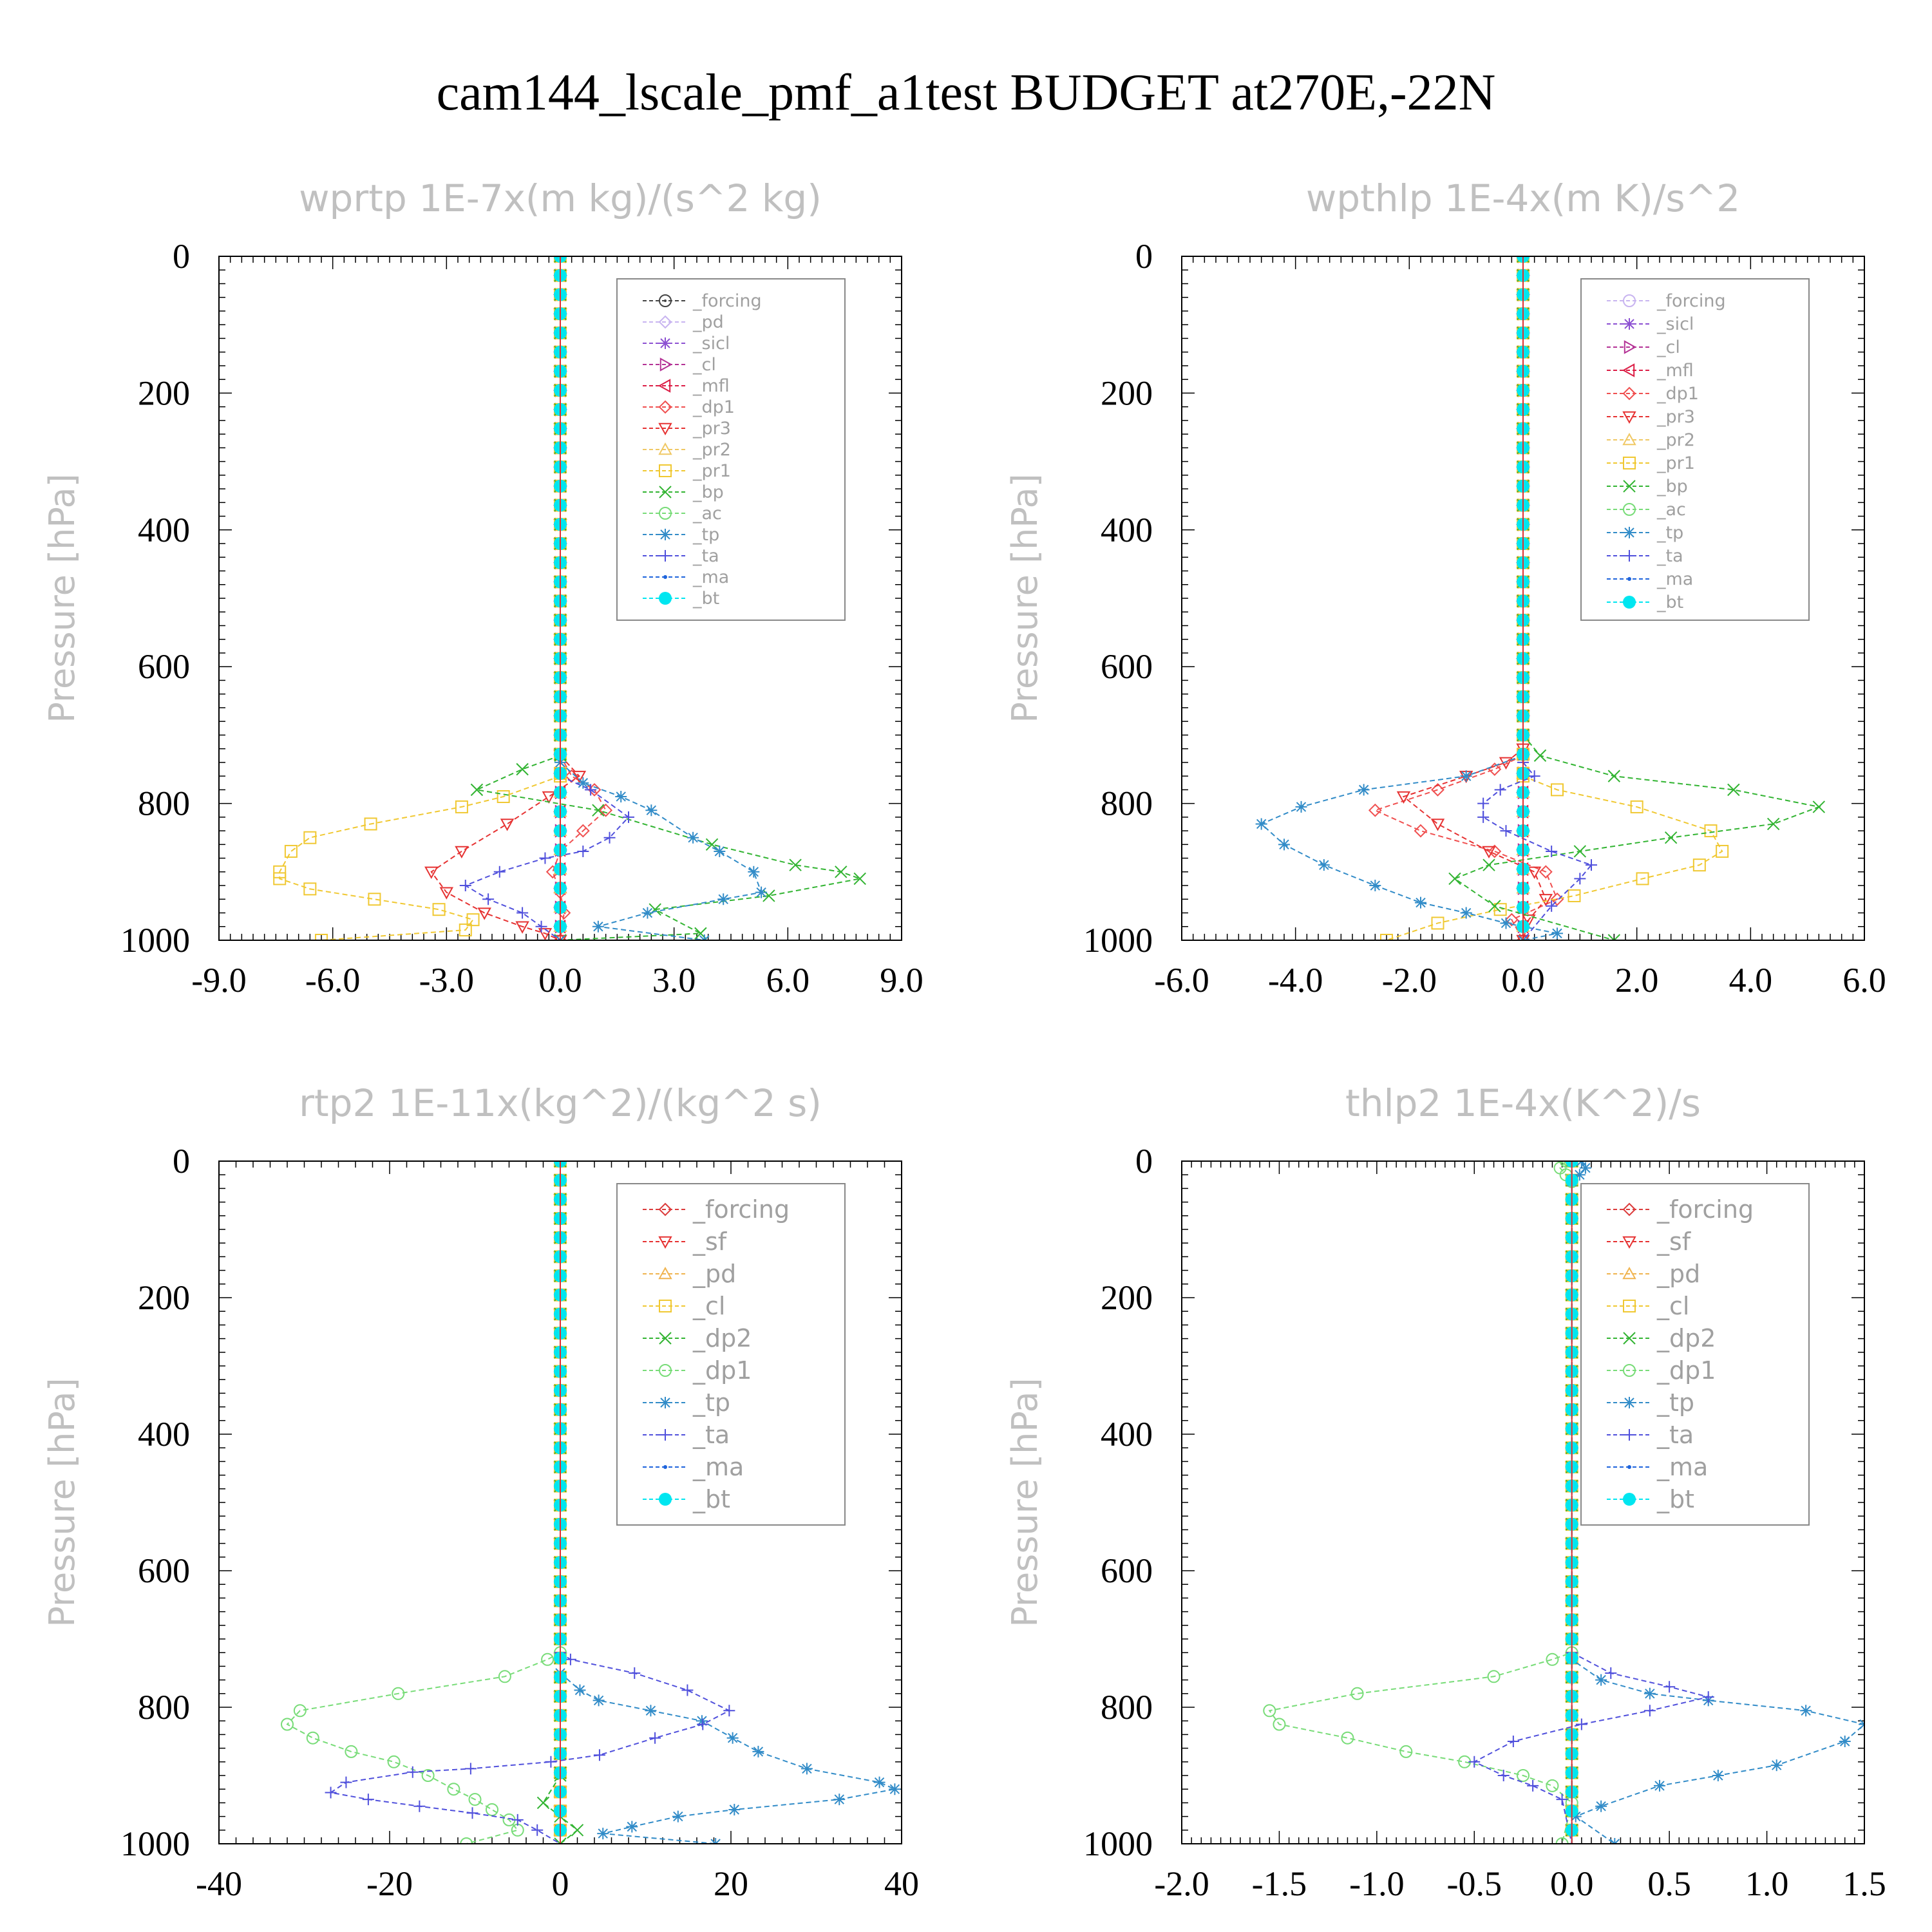 The height and width of the screenshot is (1932, 1932). I want to click on legend-label: _sf, so click(1674, 1241).